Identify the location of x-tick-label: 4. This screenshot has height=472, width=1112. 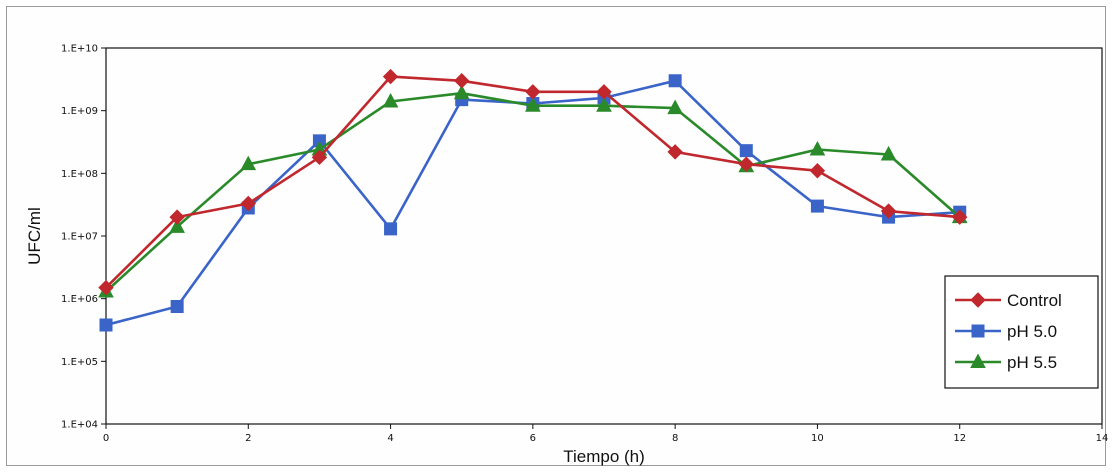
(390, 438).